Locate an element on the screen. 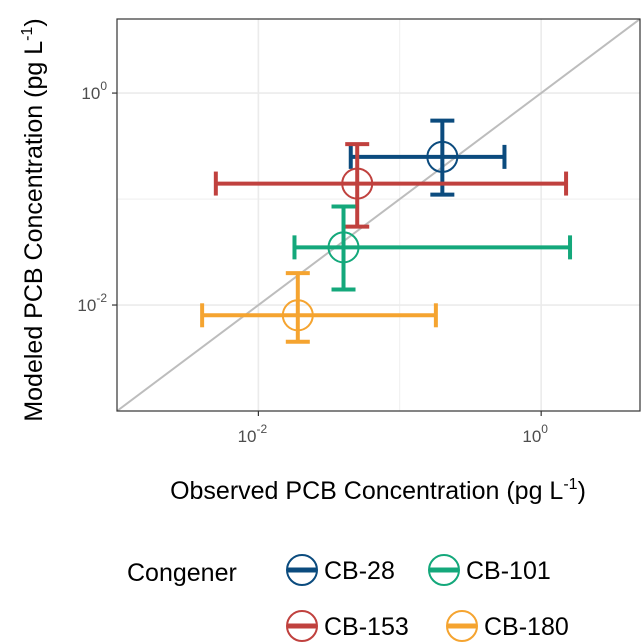 The height and width of the screenshot is (644, 641). x-axis-title: Observed PCB Concentration (pg L-1) is located at coordinates (378, 490).